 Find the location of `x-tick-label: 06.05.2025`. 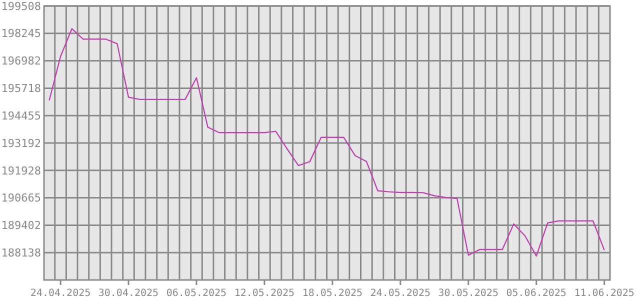

x-tick-label: 06.05.2025 is located at coordinates (196, 293).